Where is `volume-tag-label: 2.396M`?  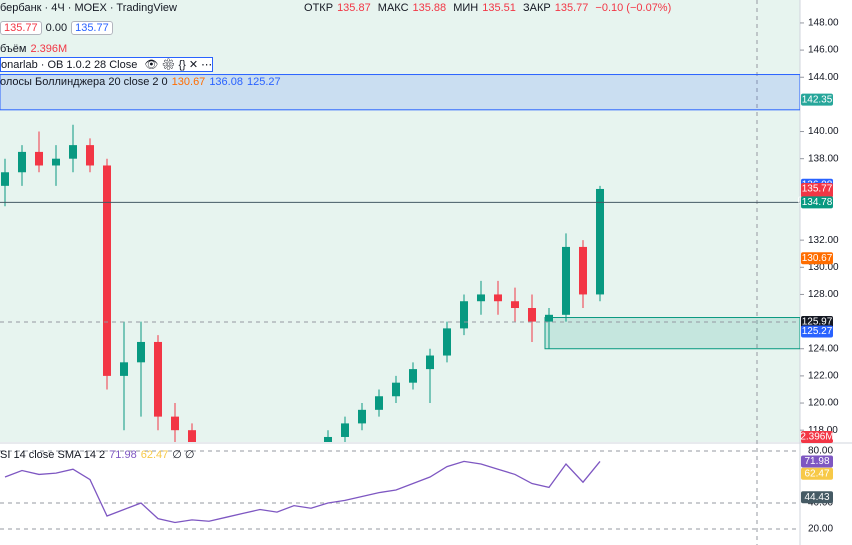
volume-tag-label: 2.396M is located at coordinates (816, 437).